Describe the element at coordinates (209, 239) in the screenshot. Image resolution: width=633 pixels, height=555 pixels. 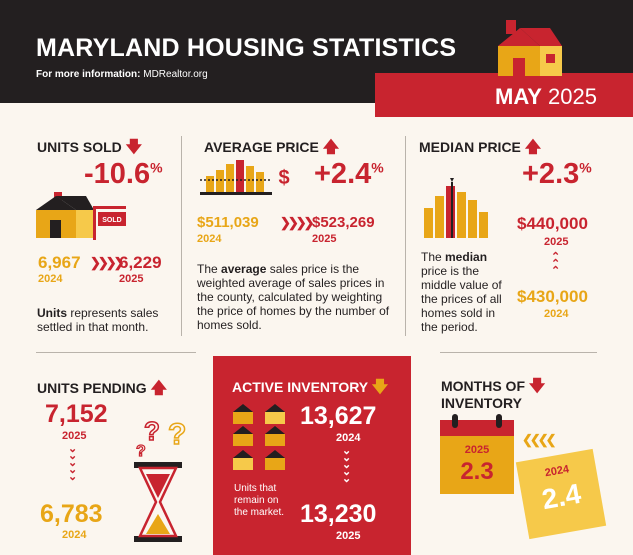
I see `average-price-prev-year: 2024` at that location.